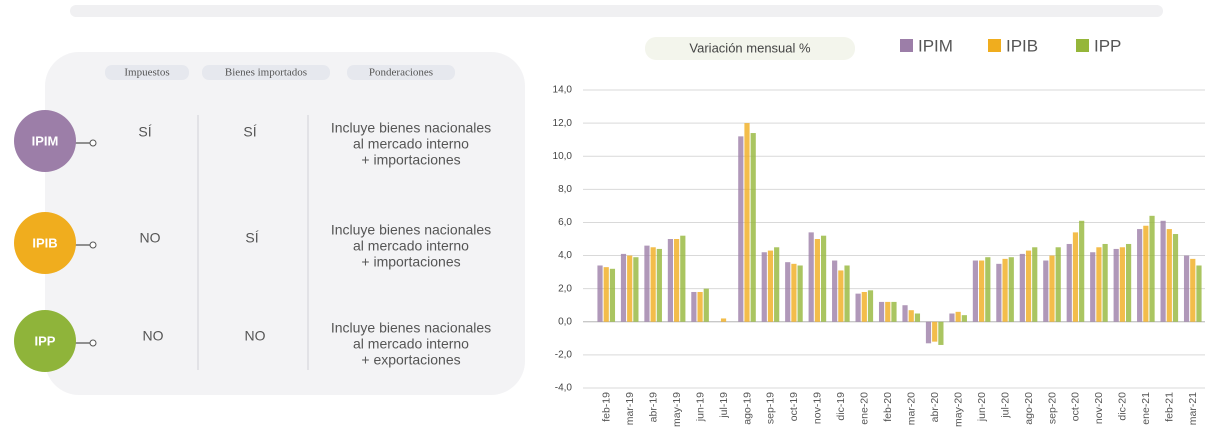  I want to click on header: Bienes importados, so click(266, 73).